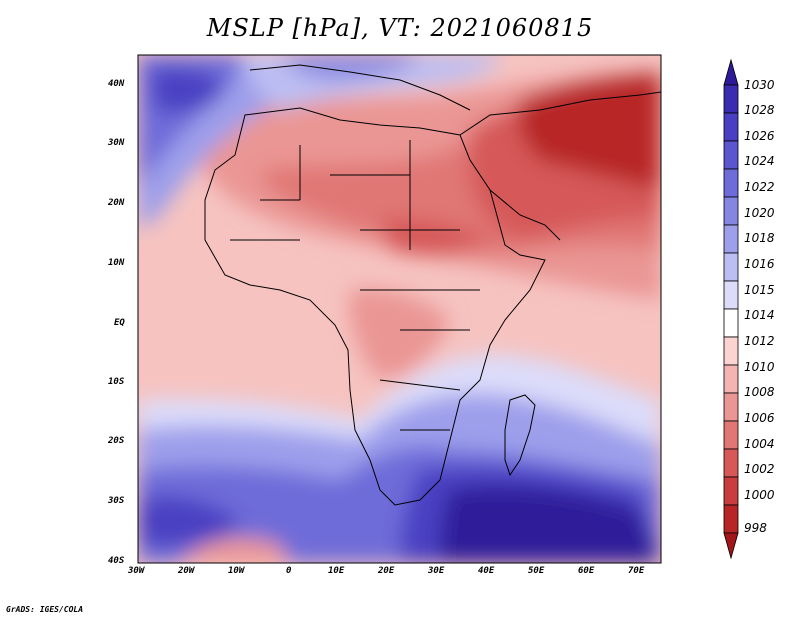 This screenshot has width=800, height=618. Describe the element at coordinates (186, 571) in the screenshot. I see `lon-tick-label: 20W` at that location.